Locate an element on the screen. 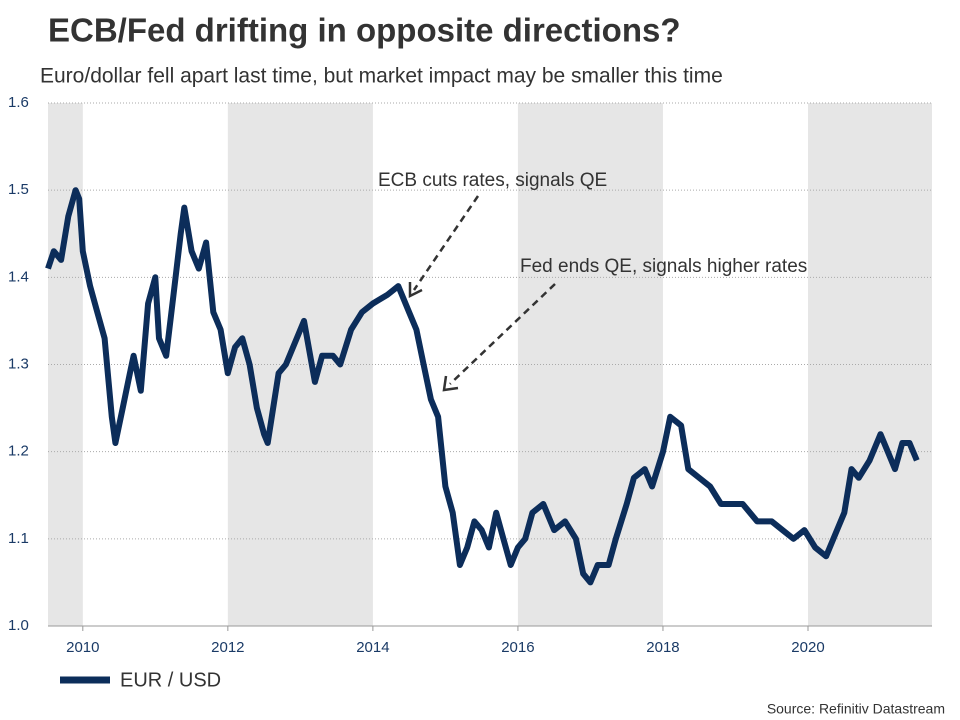 This screenshot has width=960, height=720. x-tick-label: 2020 is located at coordinates (807, 647).